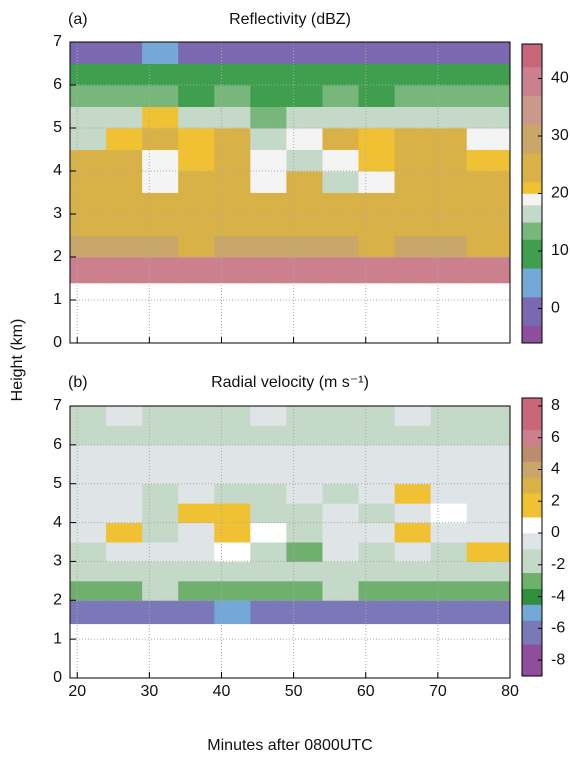  I want to click on x-tick-label: 60, so click(366, 691).